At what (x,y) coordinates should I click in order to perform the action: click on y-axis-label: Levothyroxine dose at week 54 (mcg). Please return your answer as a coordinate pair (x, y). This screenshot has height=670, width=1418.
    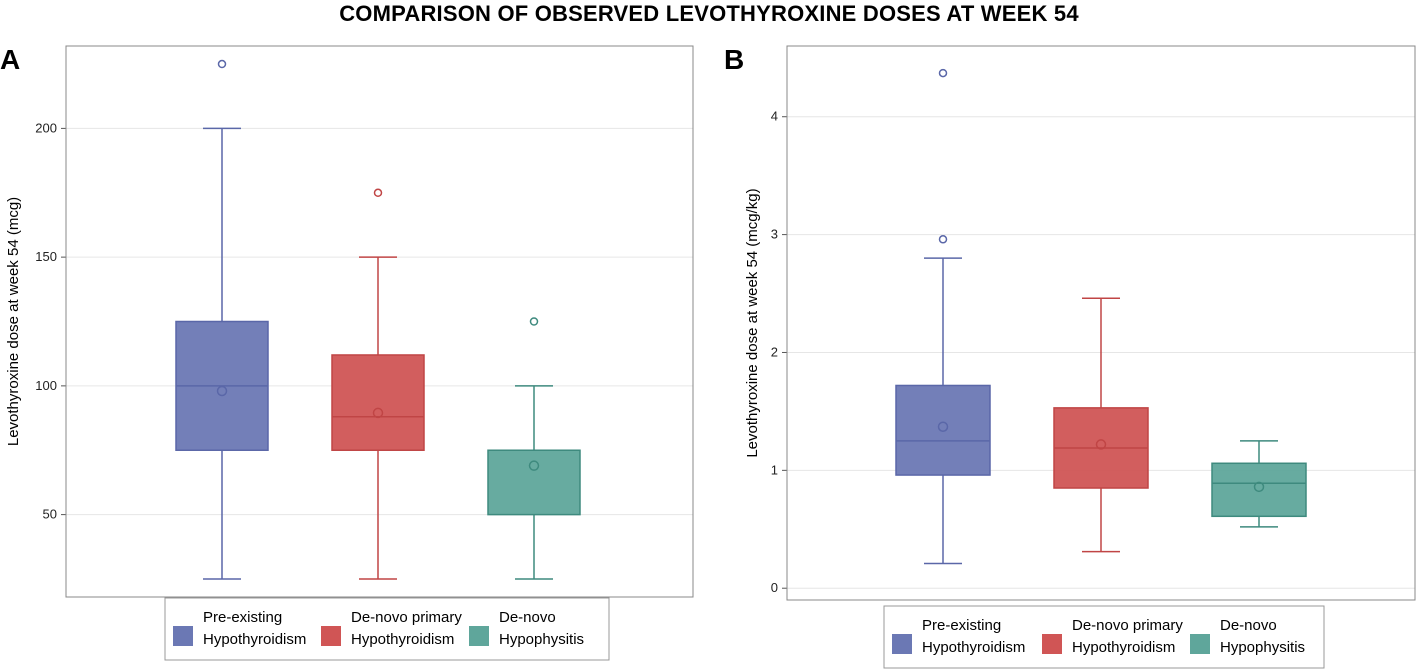
    Looking at the image, I should click on (13, 321).